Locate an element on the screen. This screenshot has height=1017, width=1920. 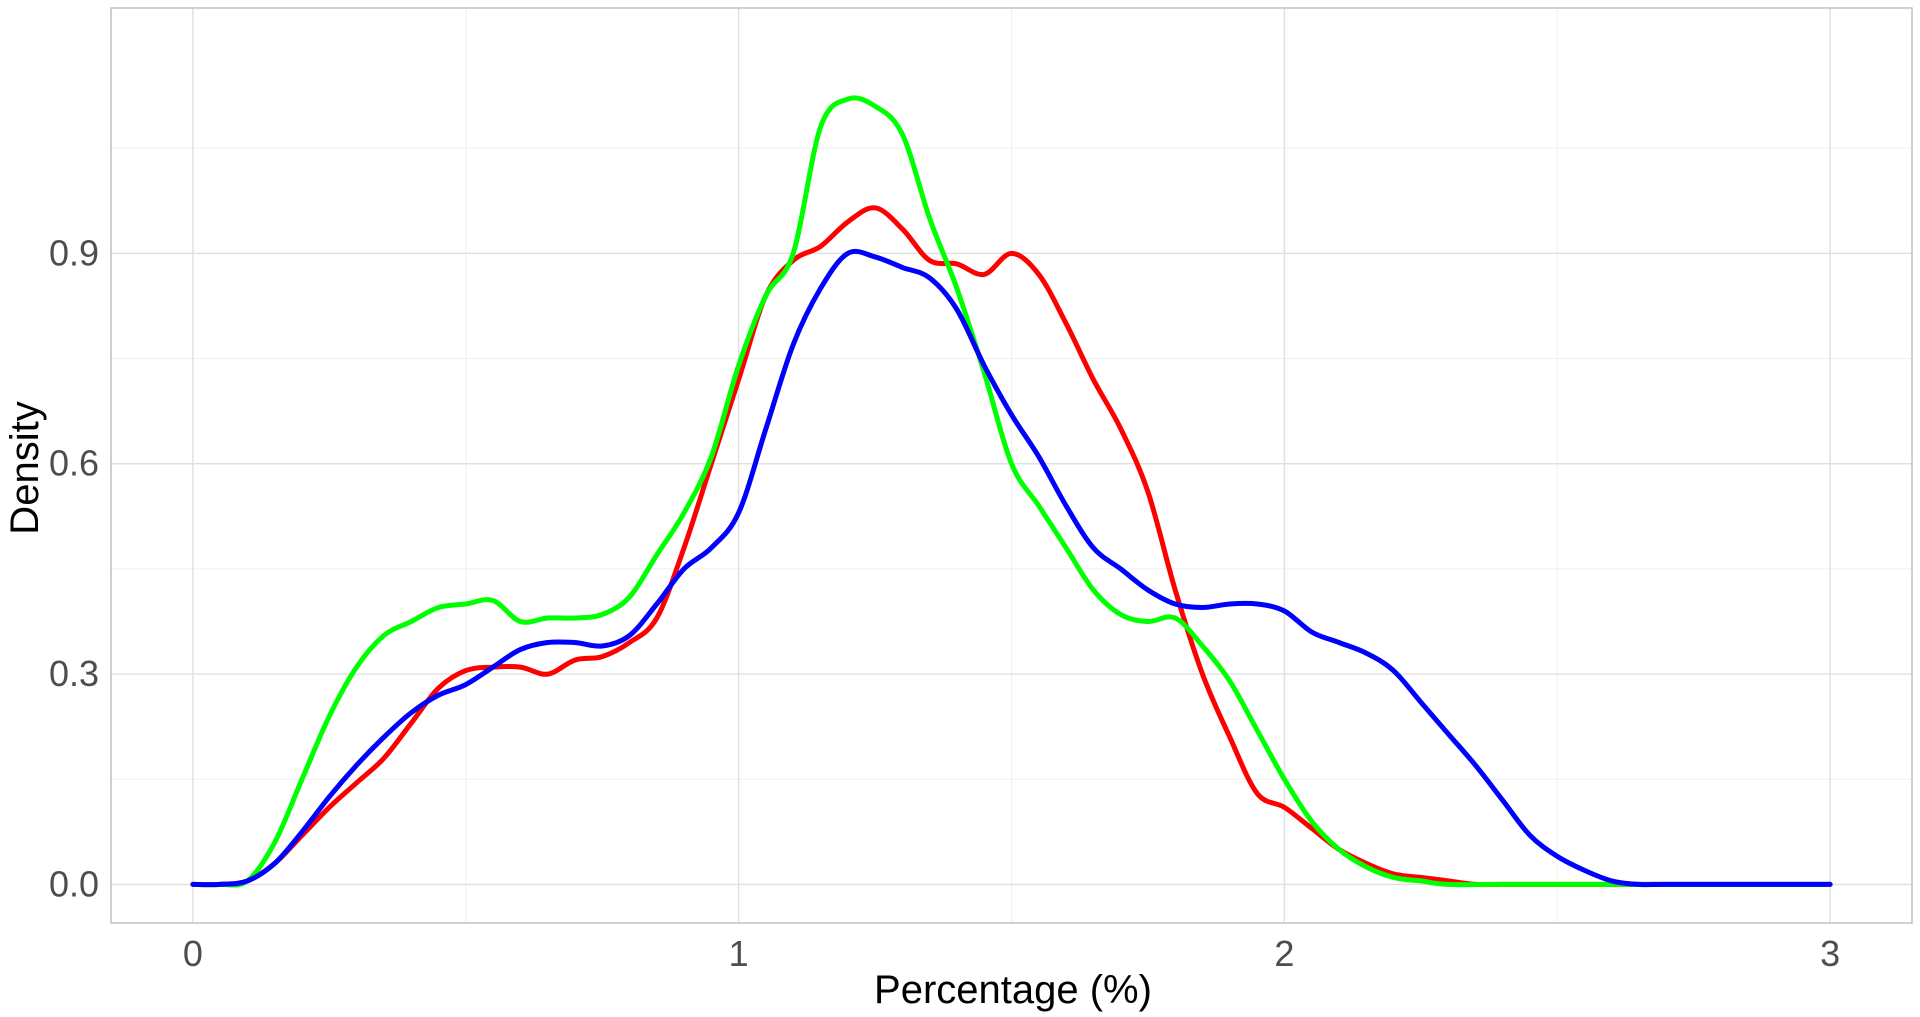
x-tick-label: 1 is located at coordinates (739, 953).